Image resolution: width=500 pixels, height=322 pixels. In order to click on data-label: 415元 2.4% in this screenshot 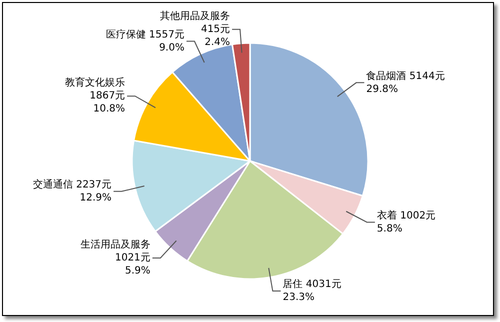, I will do `click(215, 36)`.